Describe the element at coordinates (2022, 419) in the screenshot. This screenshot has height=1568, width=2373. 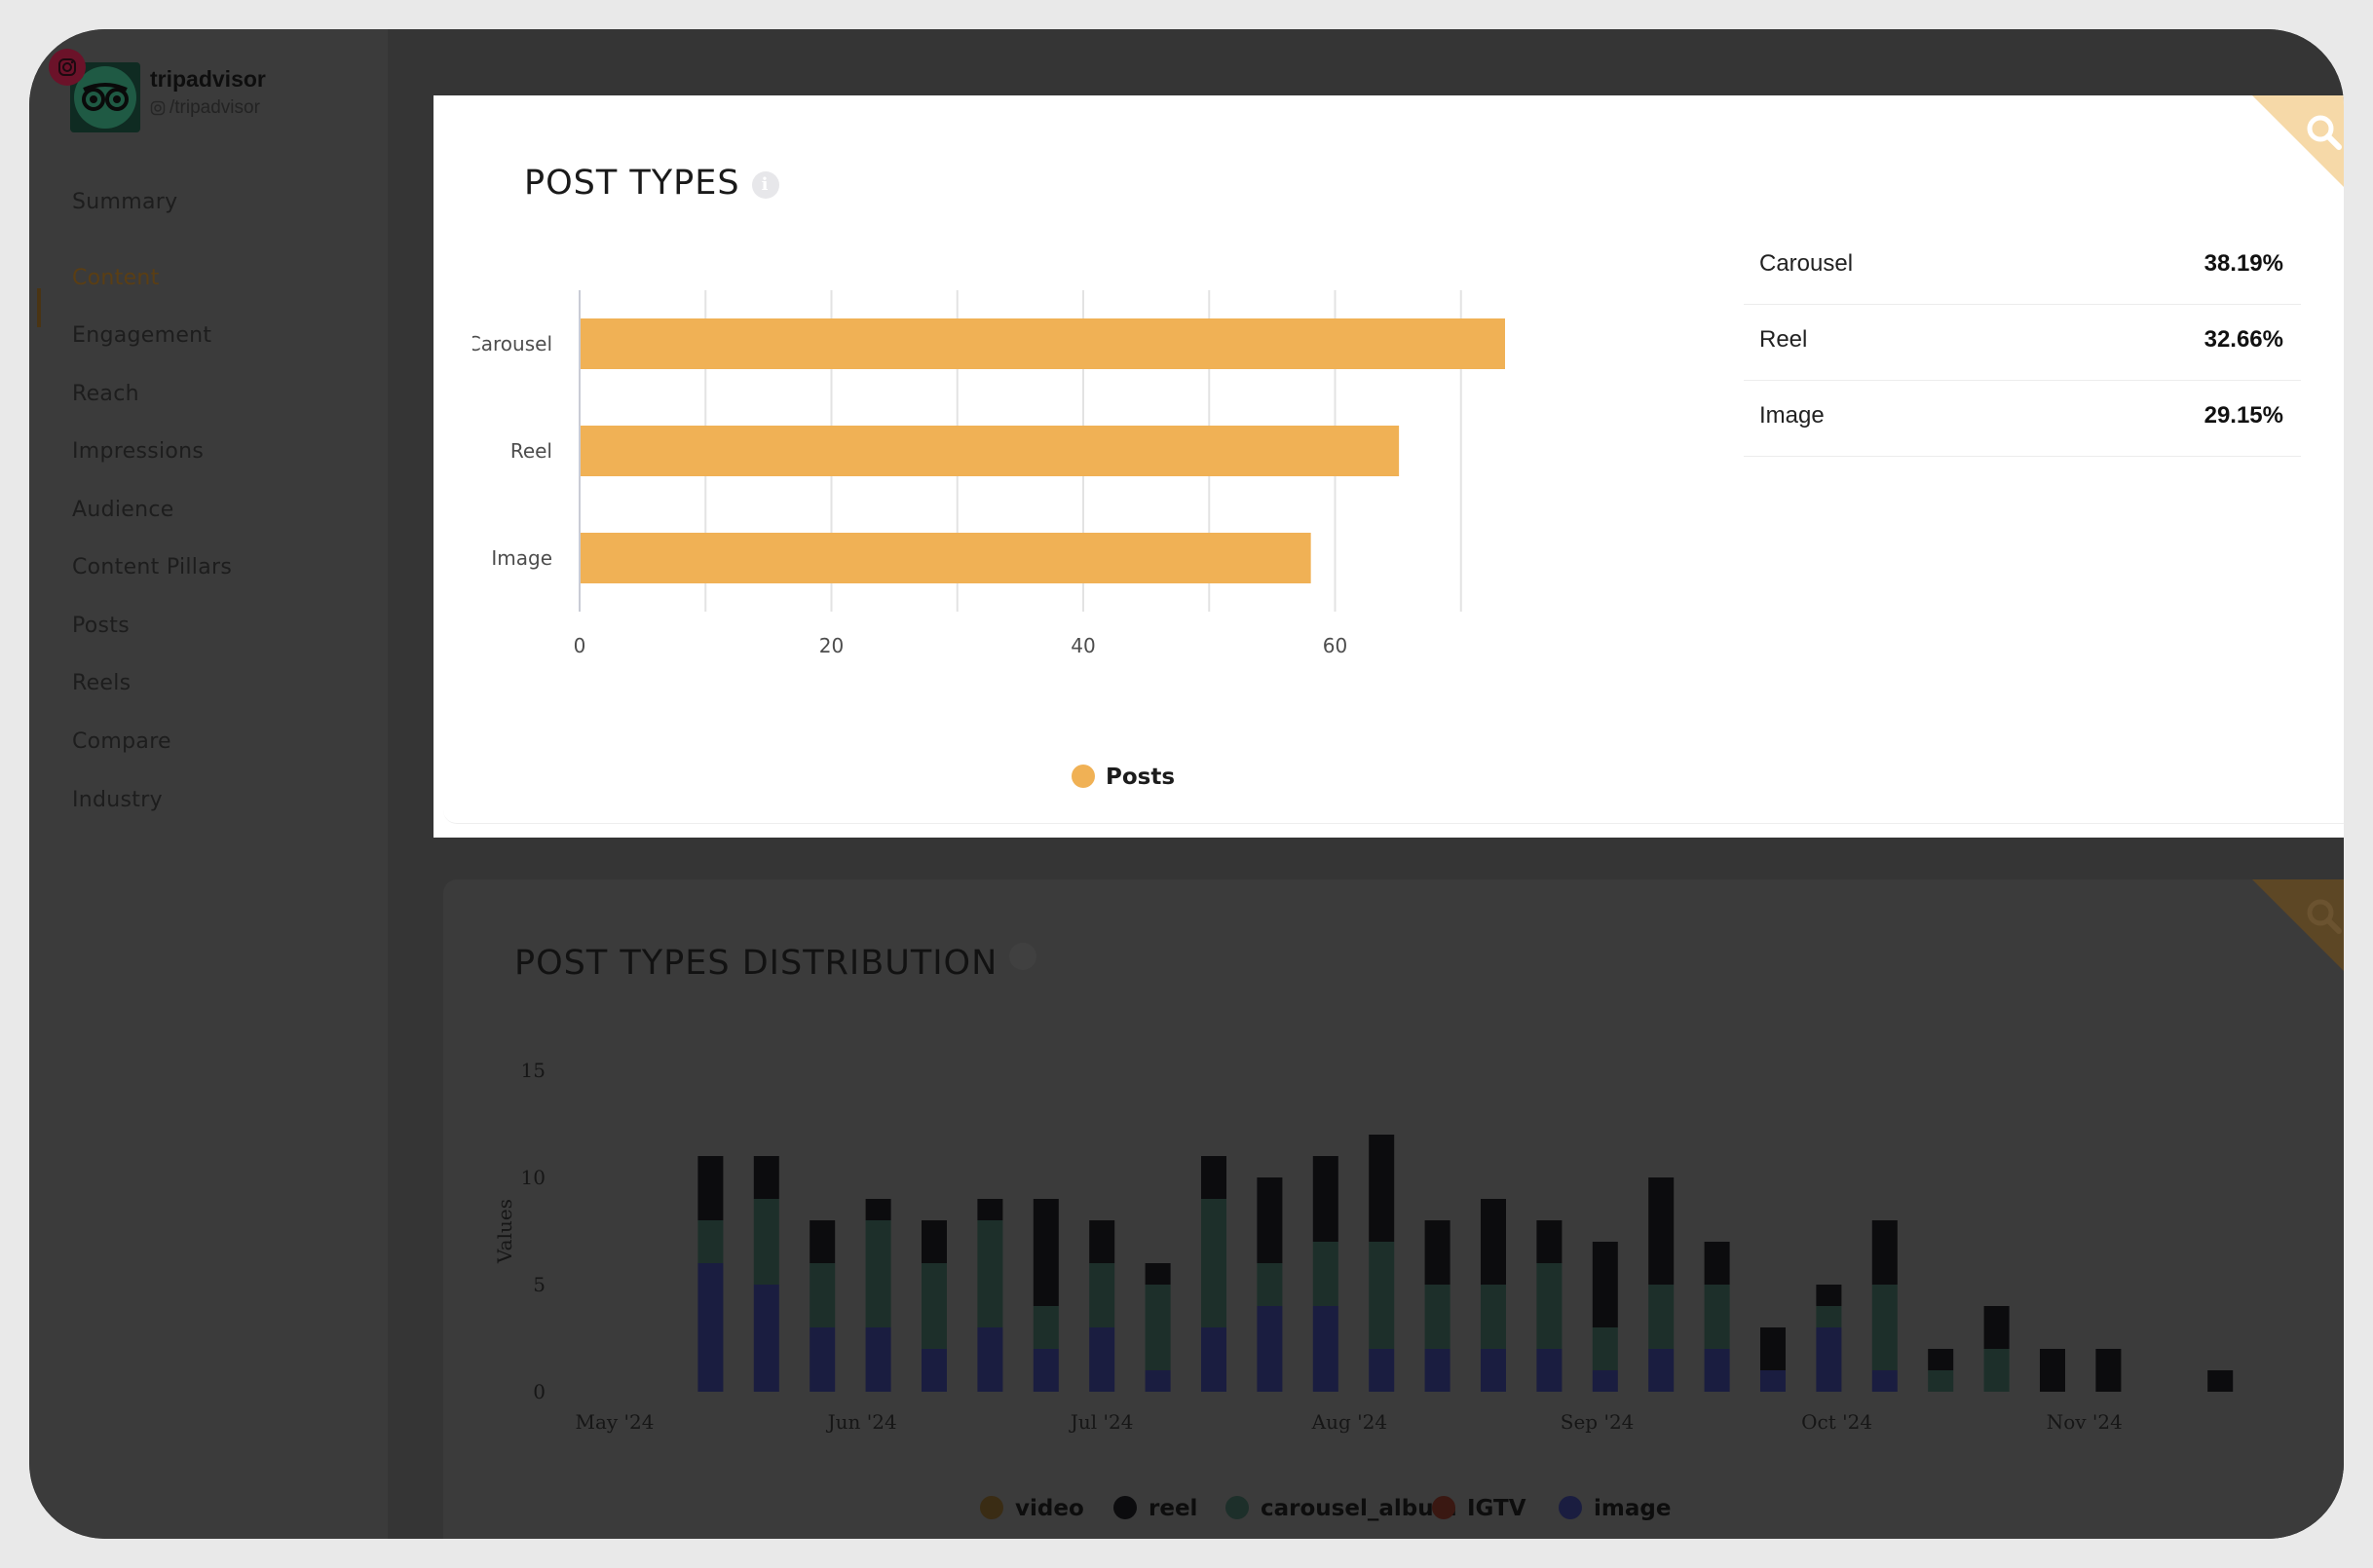
I see `stat-row: Image 29.15%` at that location.